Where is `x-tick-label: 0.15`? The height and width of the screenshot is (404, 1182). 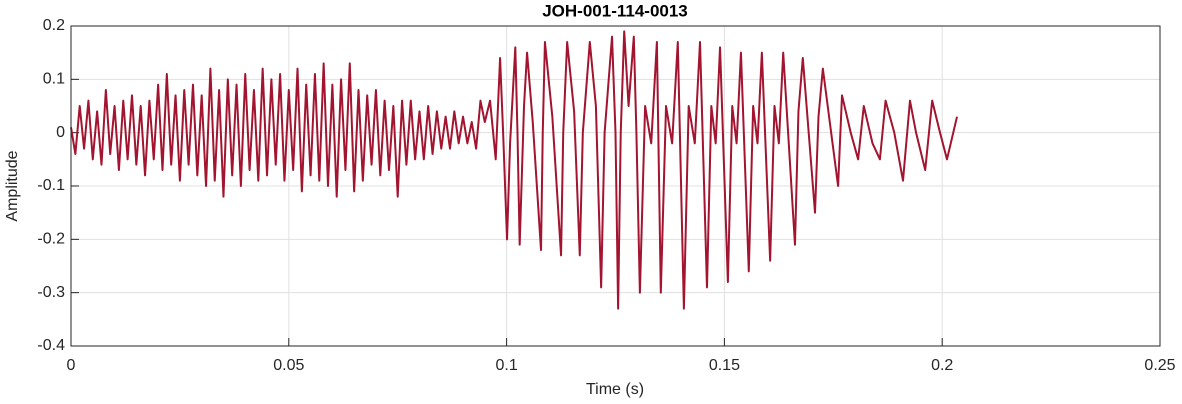
x-tick-label: 0.15 is located at coordinates (724, 365).